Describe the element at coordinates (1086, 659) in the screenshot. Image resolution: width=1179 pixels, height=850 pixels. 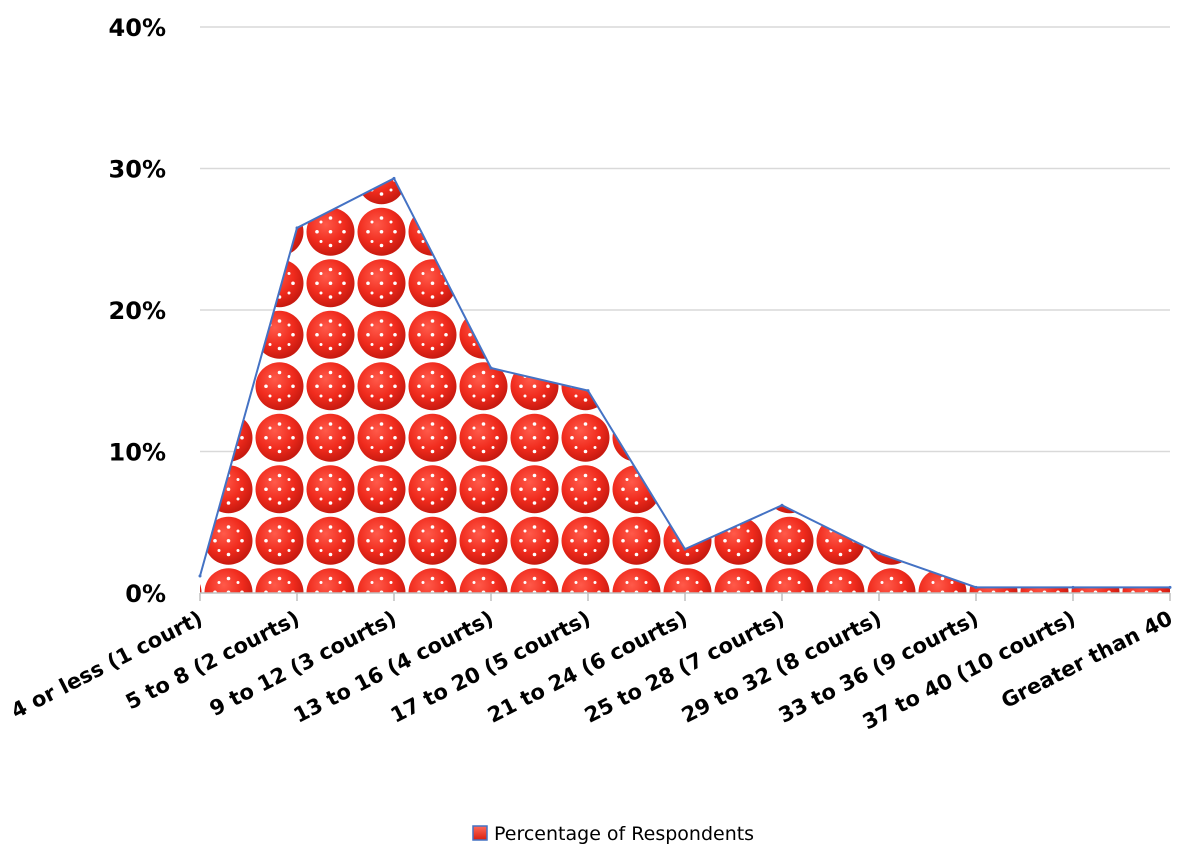
I see `x-tick-label: Greater than 40` at that location.